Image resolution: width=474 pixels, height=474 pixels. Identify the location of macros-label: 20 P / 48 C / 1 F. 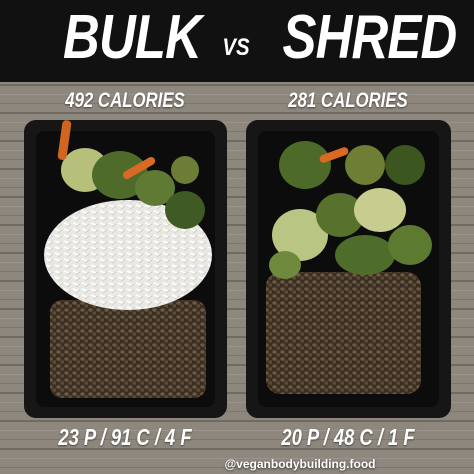
(348, 437).